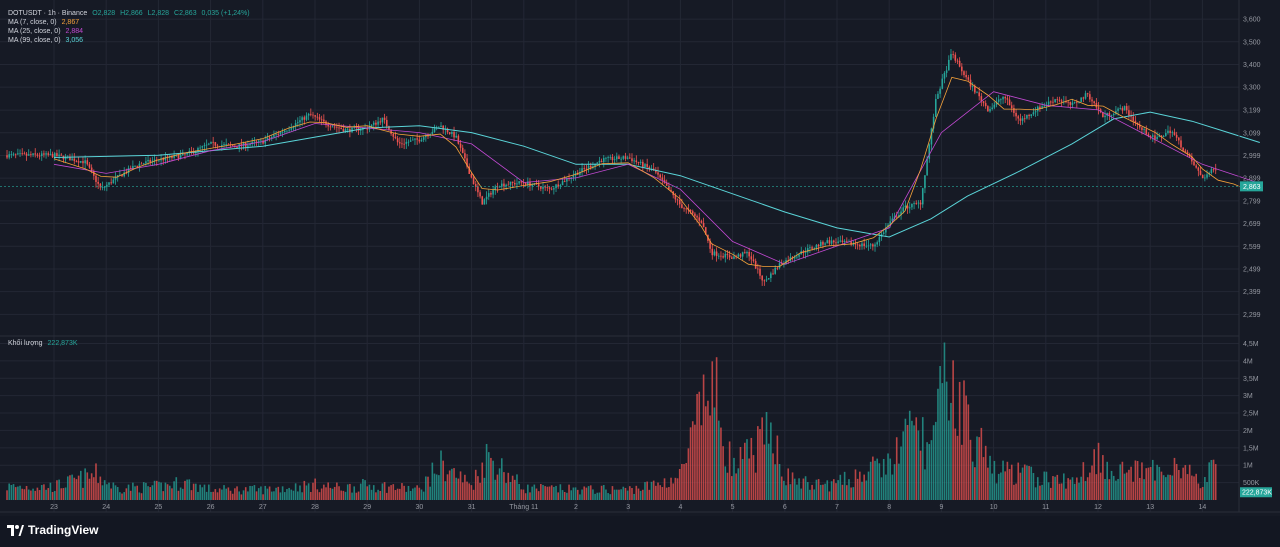 This screenshot has height=547, width=1280. What do you see at coordinates (367, 507) in the screenshot?
I see `time-tick-label: 29` at bounding box center [367, 507].